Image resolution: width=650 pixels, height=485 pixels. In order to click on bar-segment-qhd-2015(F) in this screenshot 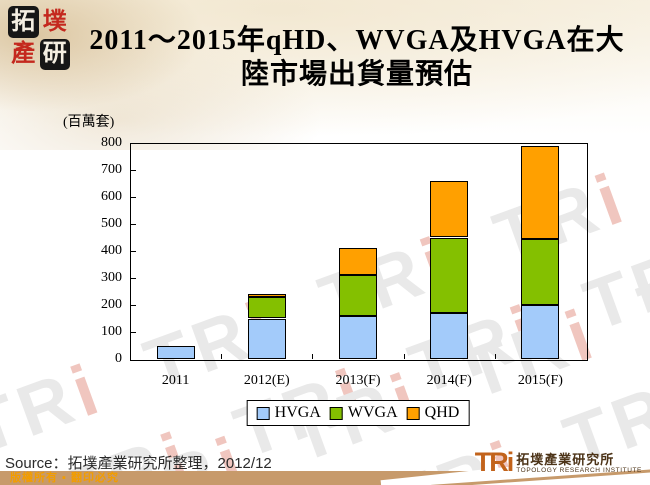, I will do `click(540, 192)`.